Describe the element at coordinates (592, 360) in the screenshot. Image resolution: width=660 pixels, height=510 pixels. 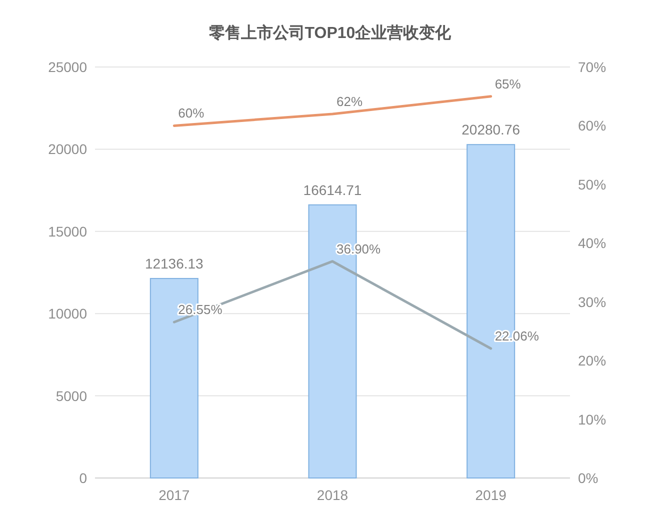
I see `y2-tick-label: 20%` at that location.